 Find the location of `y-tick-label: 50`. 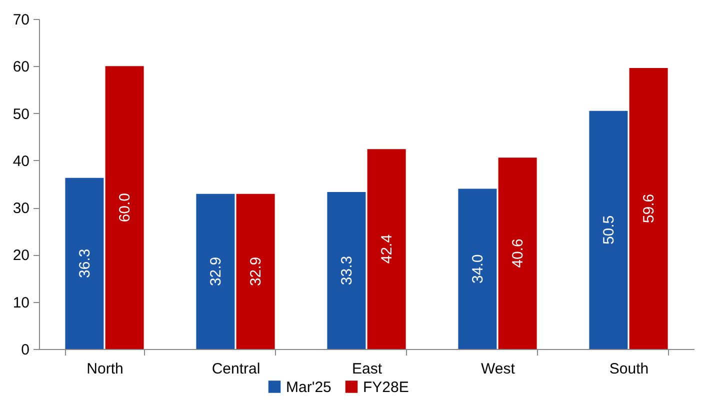

y-tick-label: 50 is located at coordinates (21, 114).